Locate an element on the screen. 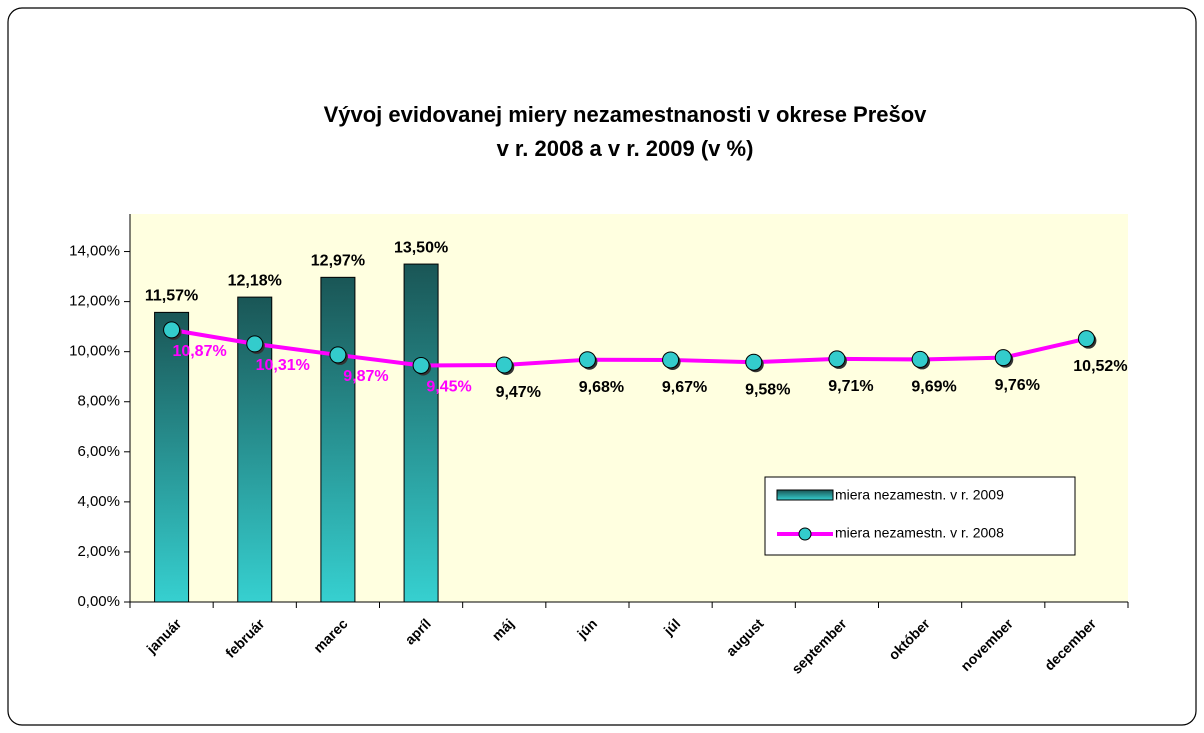 The image size is (1204, 733). line-value-label: 9,47% is located at coordinates (518, 392).